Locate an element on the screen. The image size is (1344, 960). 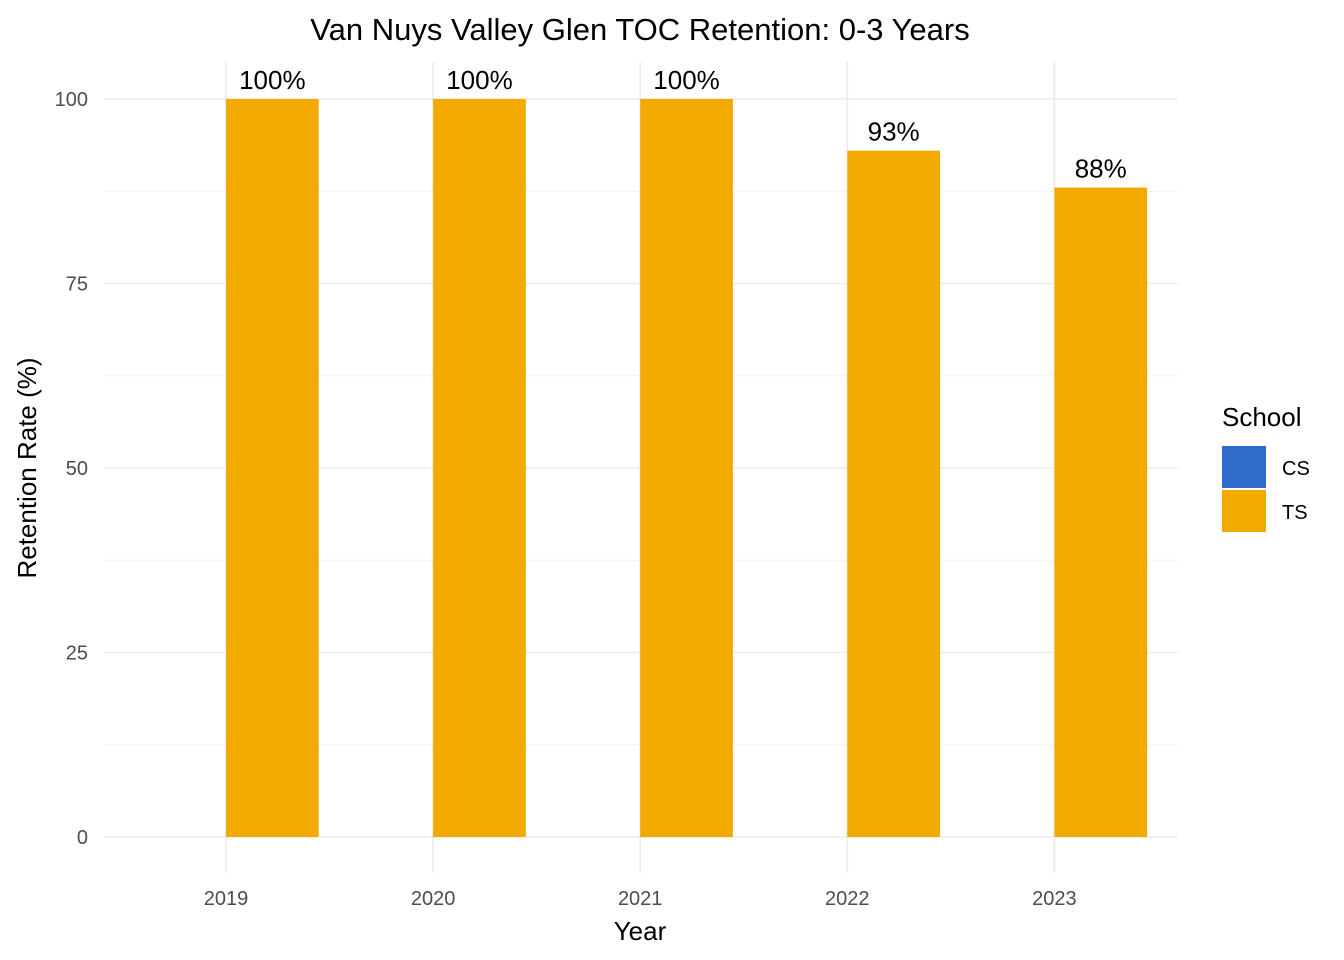
x-tick-label: 2020 is located at coordinates (433, 899).